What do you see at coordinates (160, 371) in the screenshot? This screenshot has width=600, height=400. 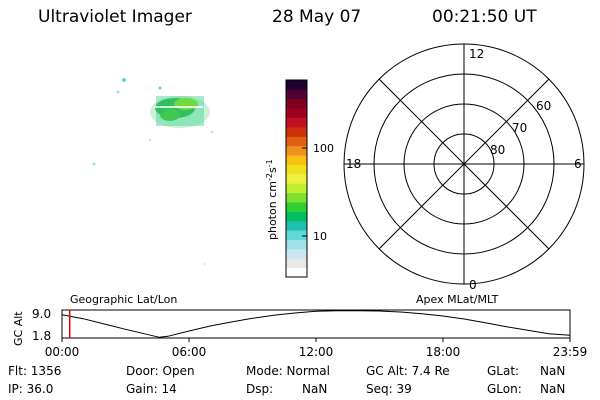 I see `door-readout: Door: Open` at bounding box center [160, 371].